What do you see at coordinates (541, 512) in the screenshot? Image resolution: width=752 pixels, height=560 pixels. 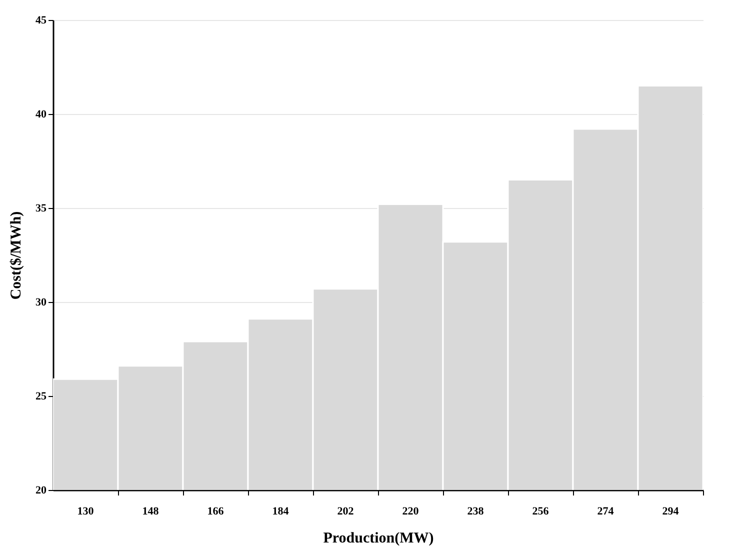 I see `x-tick-label: 256` at bounding box center [541, 512].